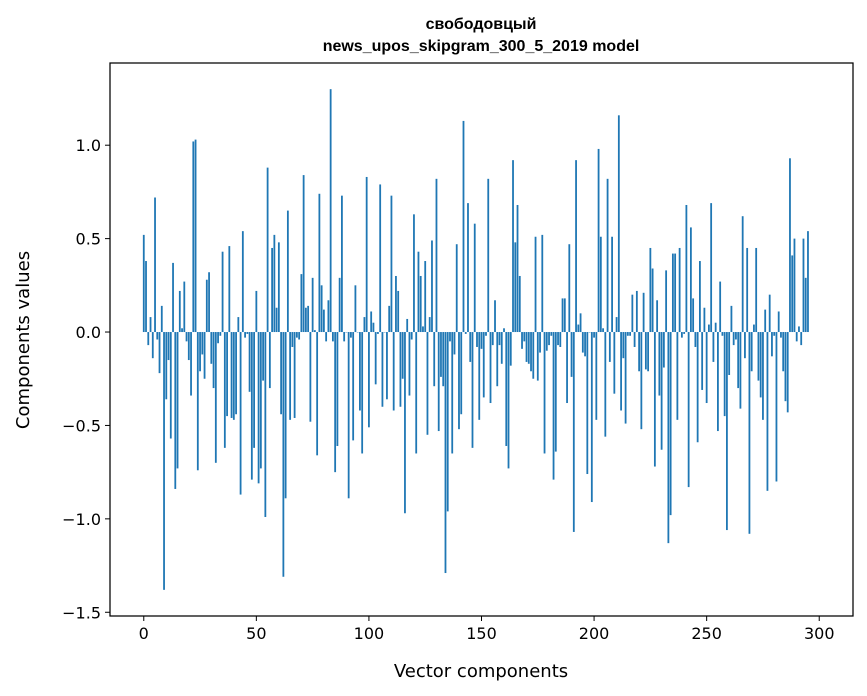 The height and width of the screenshot is (696, 867). I want to click on y-axis-label: Components values, so click(23, 340).